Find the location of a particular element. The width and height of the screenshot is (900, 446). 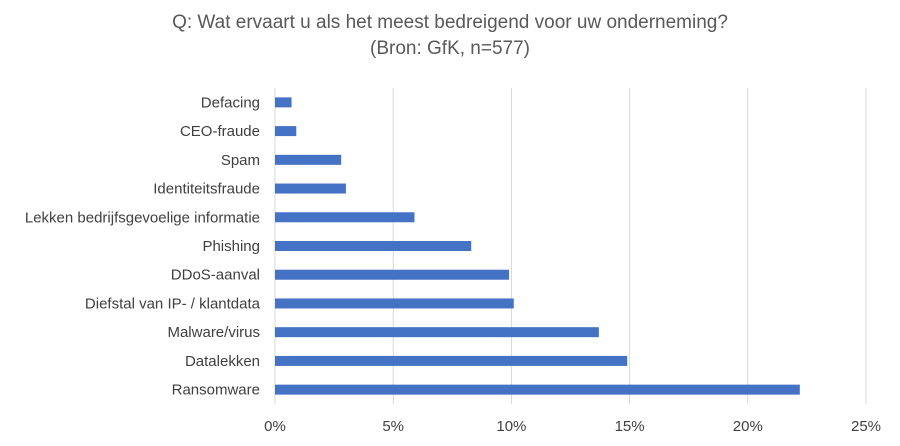

category-label: Defacing is located at coordinates (230, 102).